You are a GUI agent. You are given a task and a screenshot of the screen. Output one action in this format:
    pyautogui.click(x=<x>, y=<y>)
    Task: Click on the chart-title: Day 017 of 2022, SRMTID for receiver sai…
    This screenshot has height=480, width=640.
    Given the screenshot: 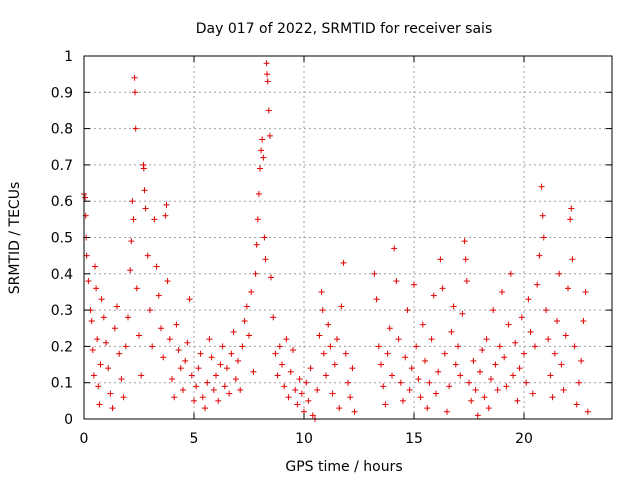 What is the action you would take?
    pyautogui.click(x=344, y=29)
    